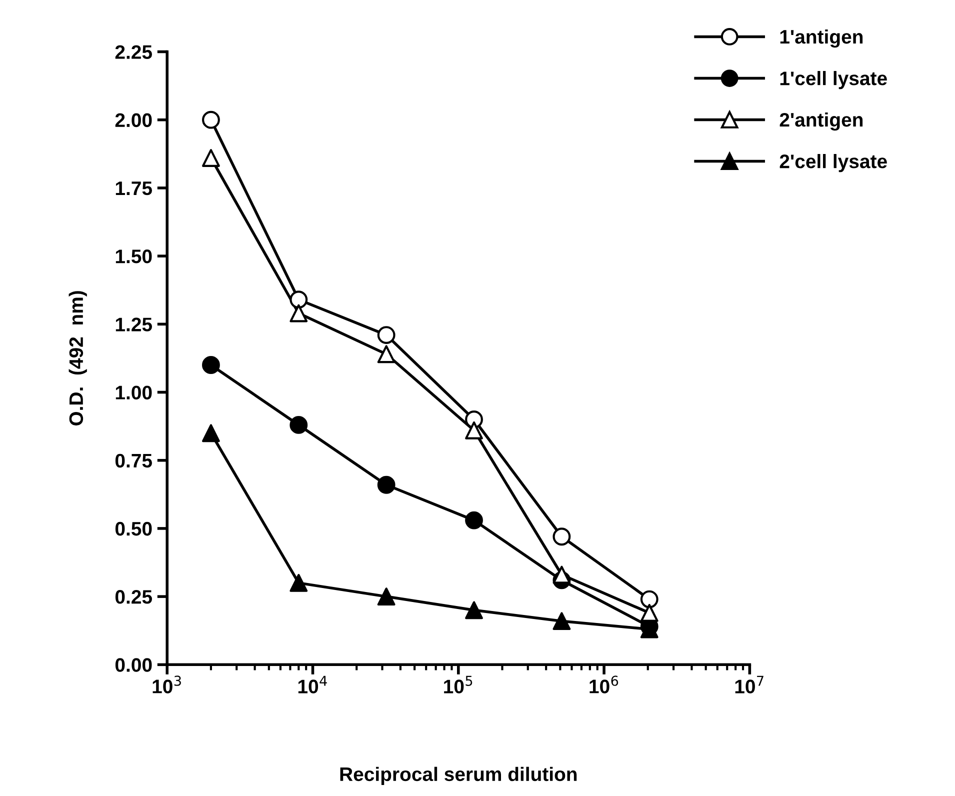 The width and height of the screenshot is (955, 796). I want to click on y-axis-title: O.D. (492 nm), so click(77, 358).